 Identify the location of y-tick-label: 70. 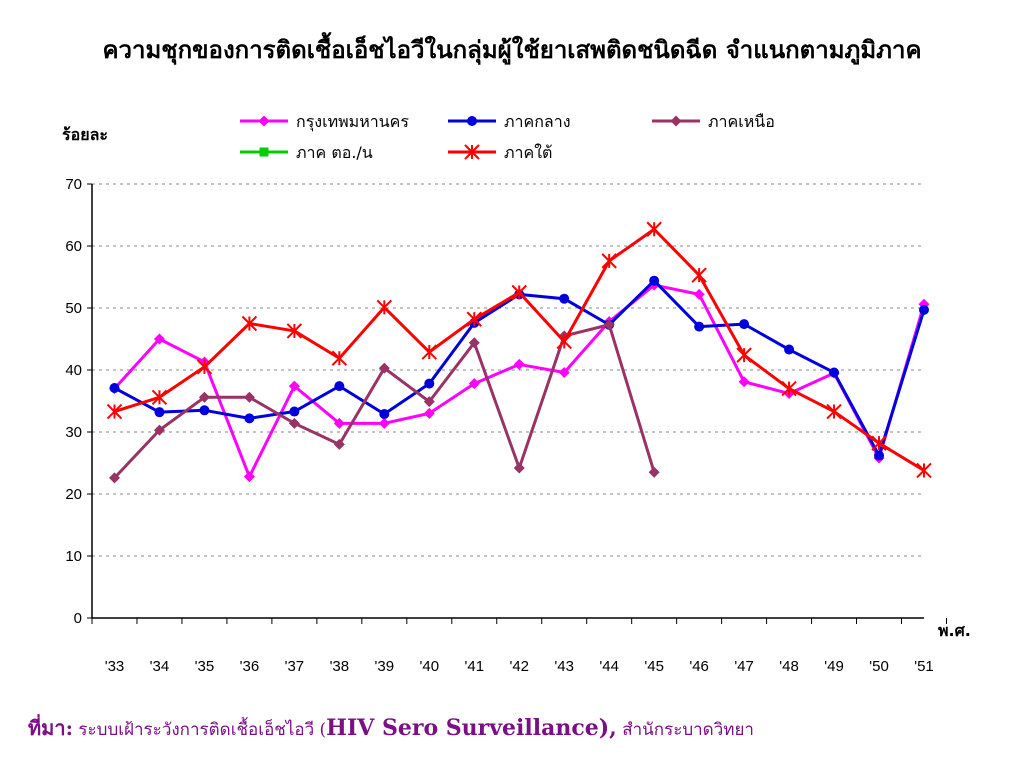
(73, 184).